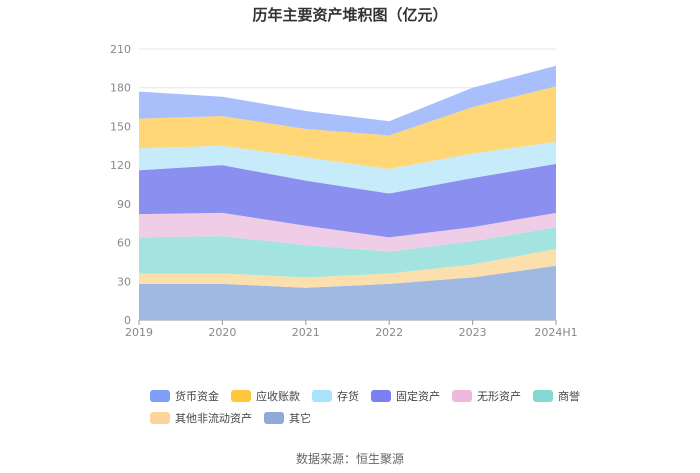 This screenshot has height=473, width=700. What do you see at coordinates (120, 126) in the screenshot?
I see `y-tick-label: 150` at bounding box center [120, 126].